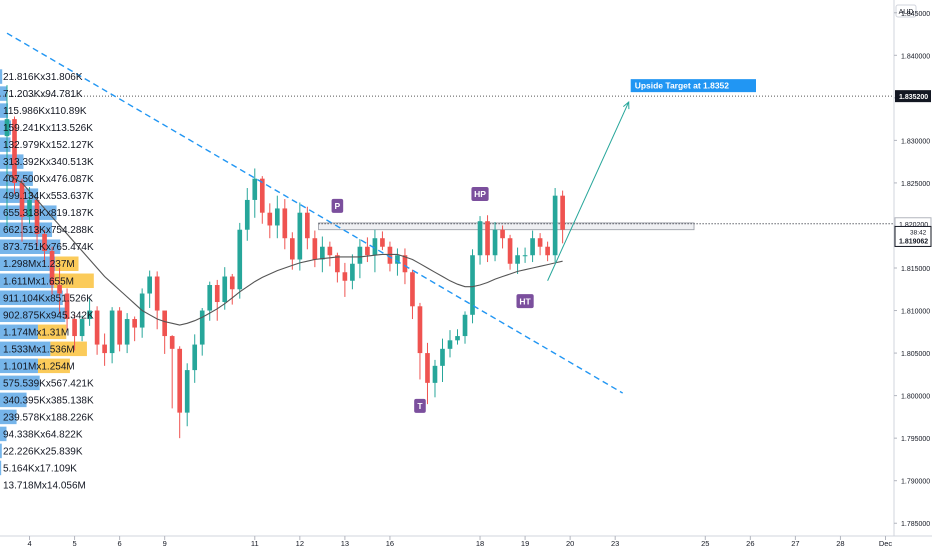  I want to click on target-arrow-line, so click(588, 191).